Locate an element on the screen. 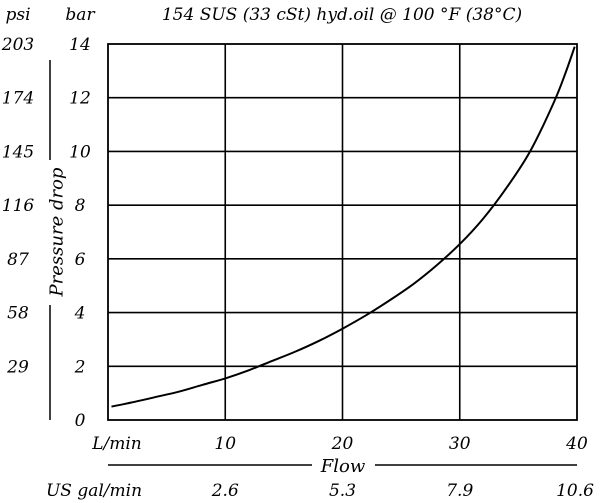  y-secondary-tick-label: 87 is located at coordinates (18, 260).